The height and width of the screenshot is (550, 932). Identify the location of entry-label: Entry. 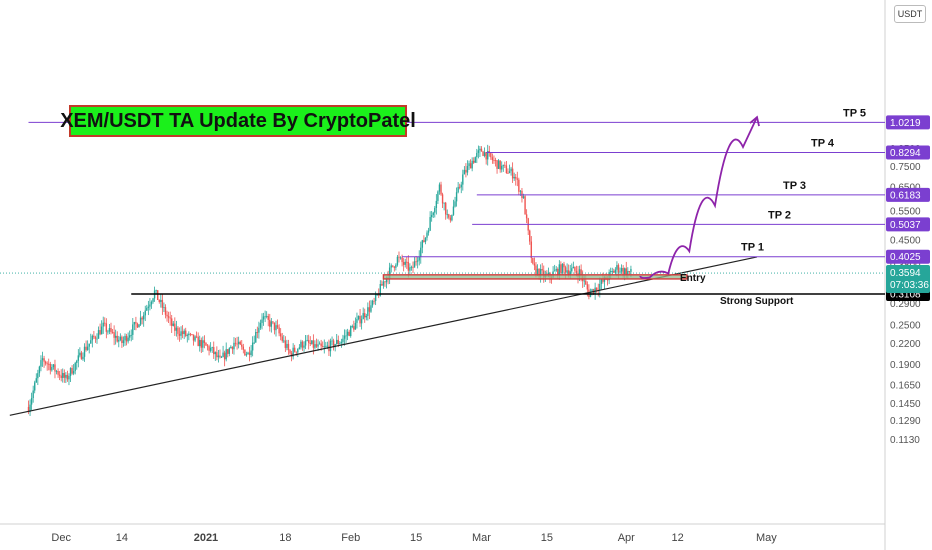
(693, 278).